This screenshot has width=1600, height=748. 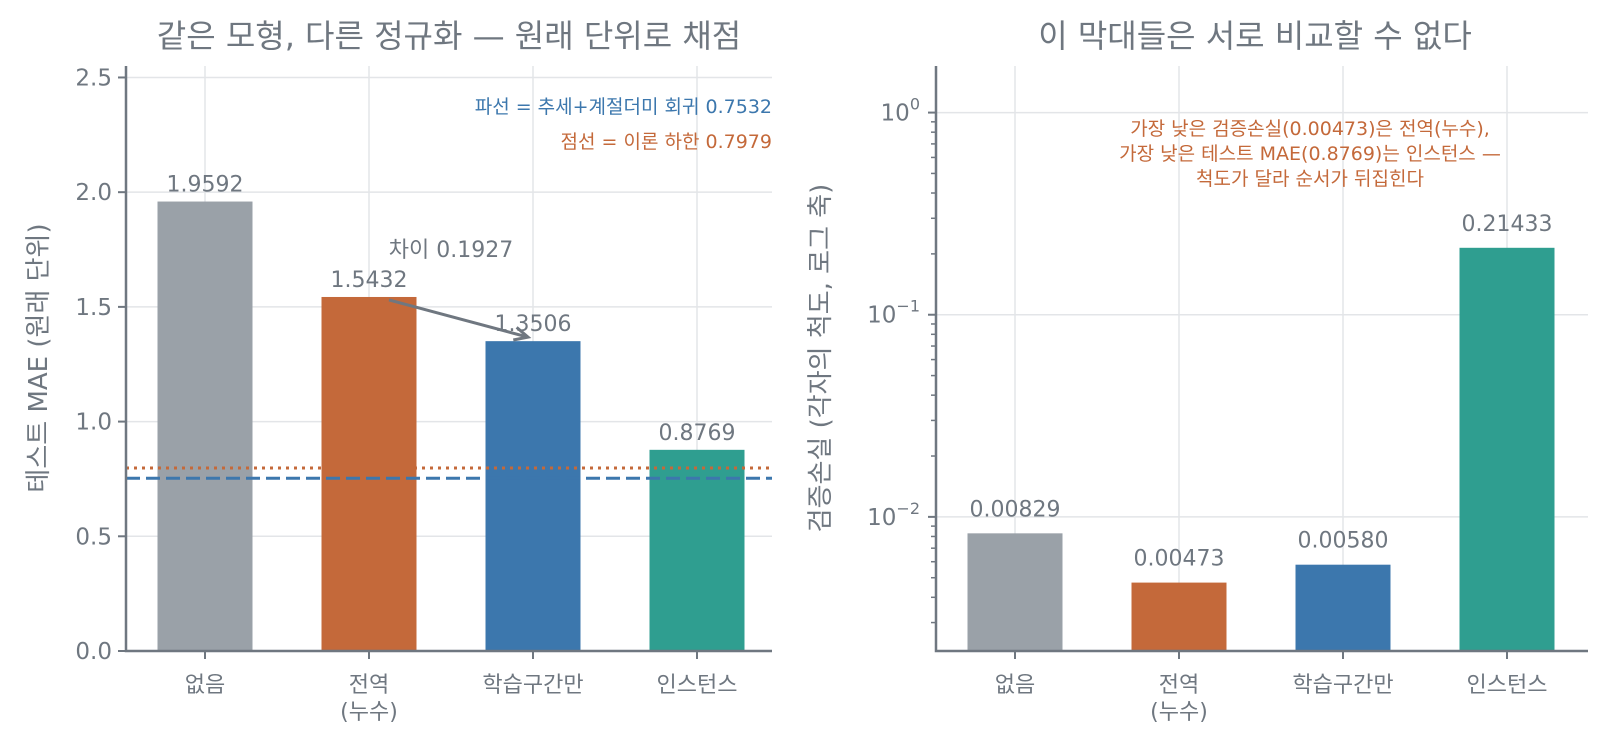 I want to click on bar-value-label: 0.00473, so click(x=1179, y=559).